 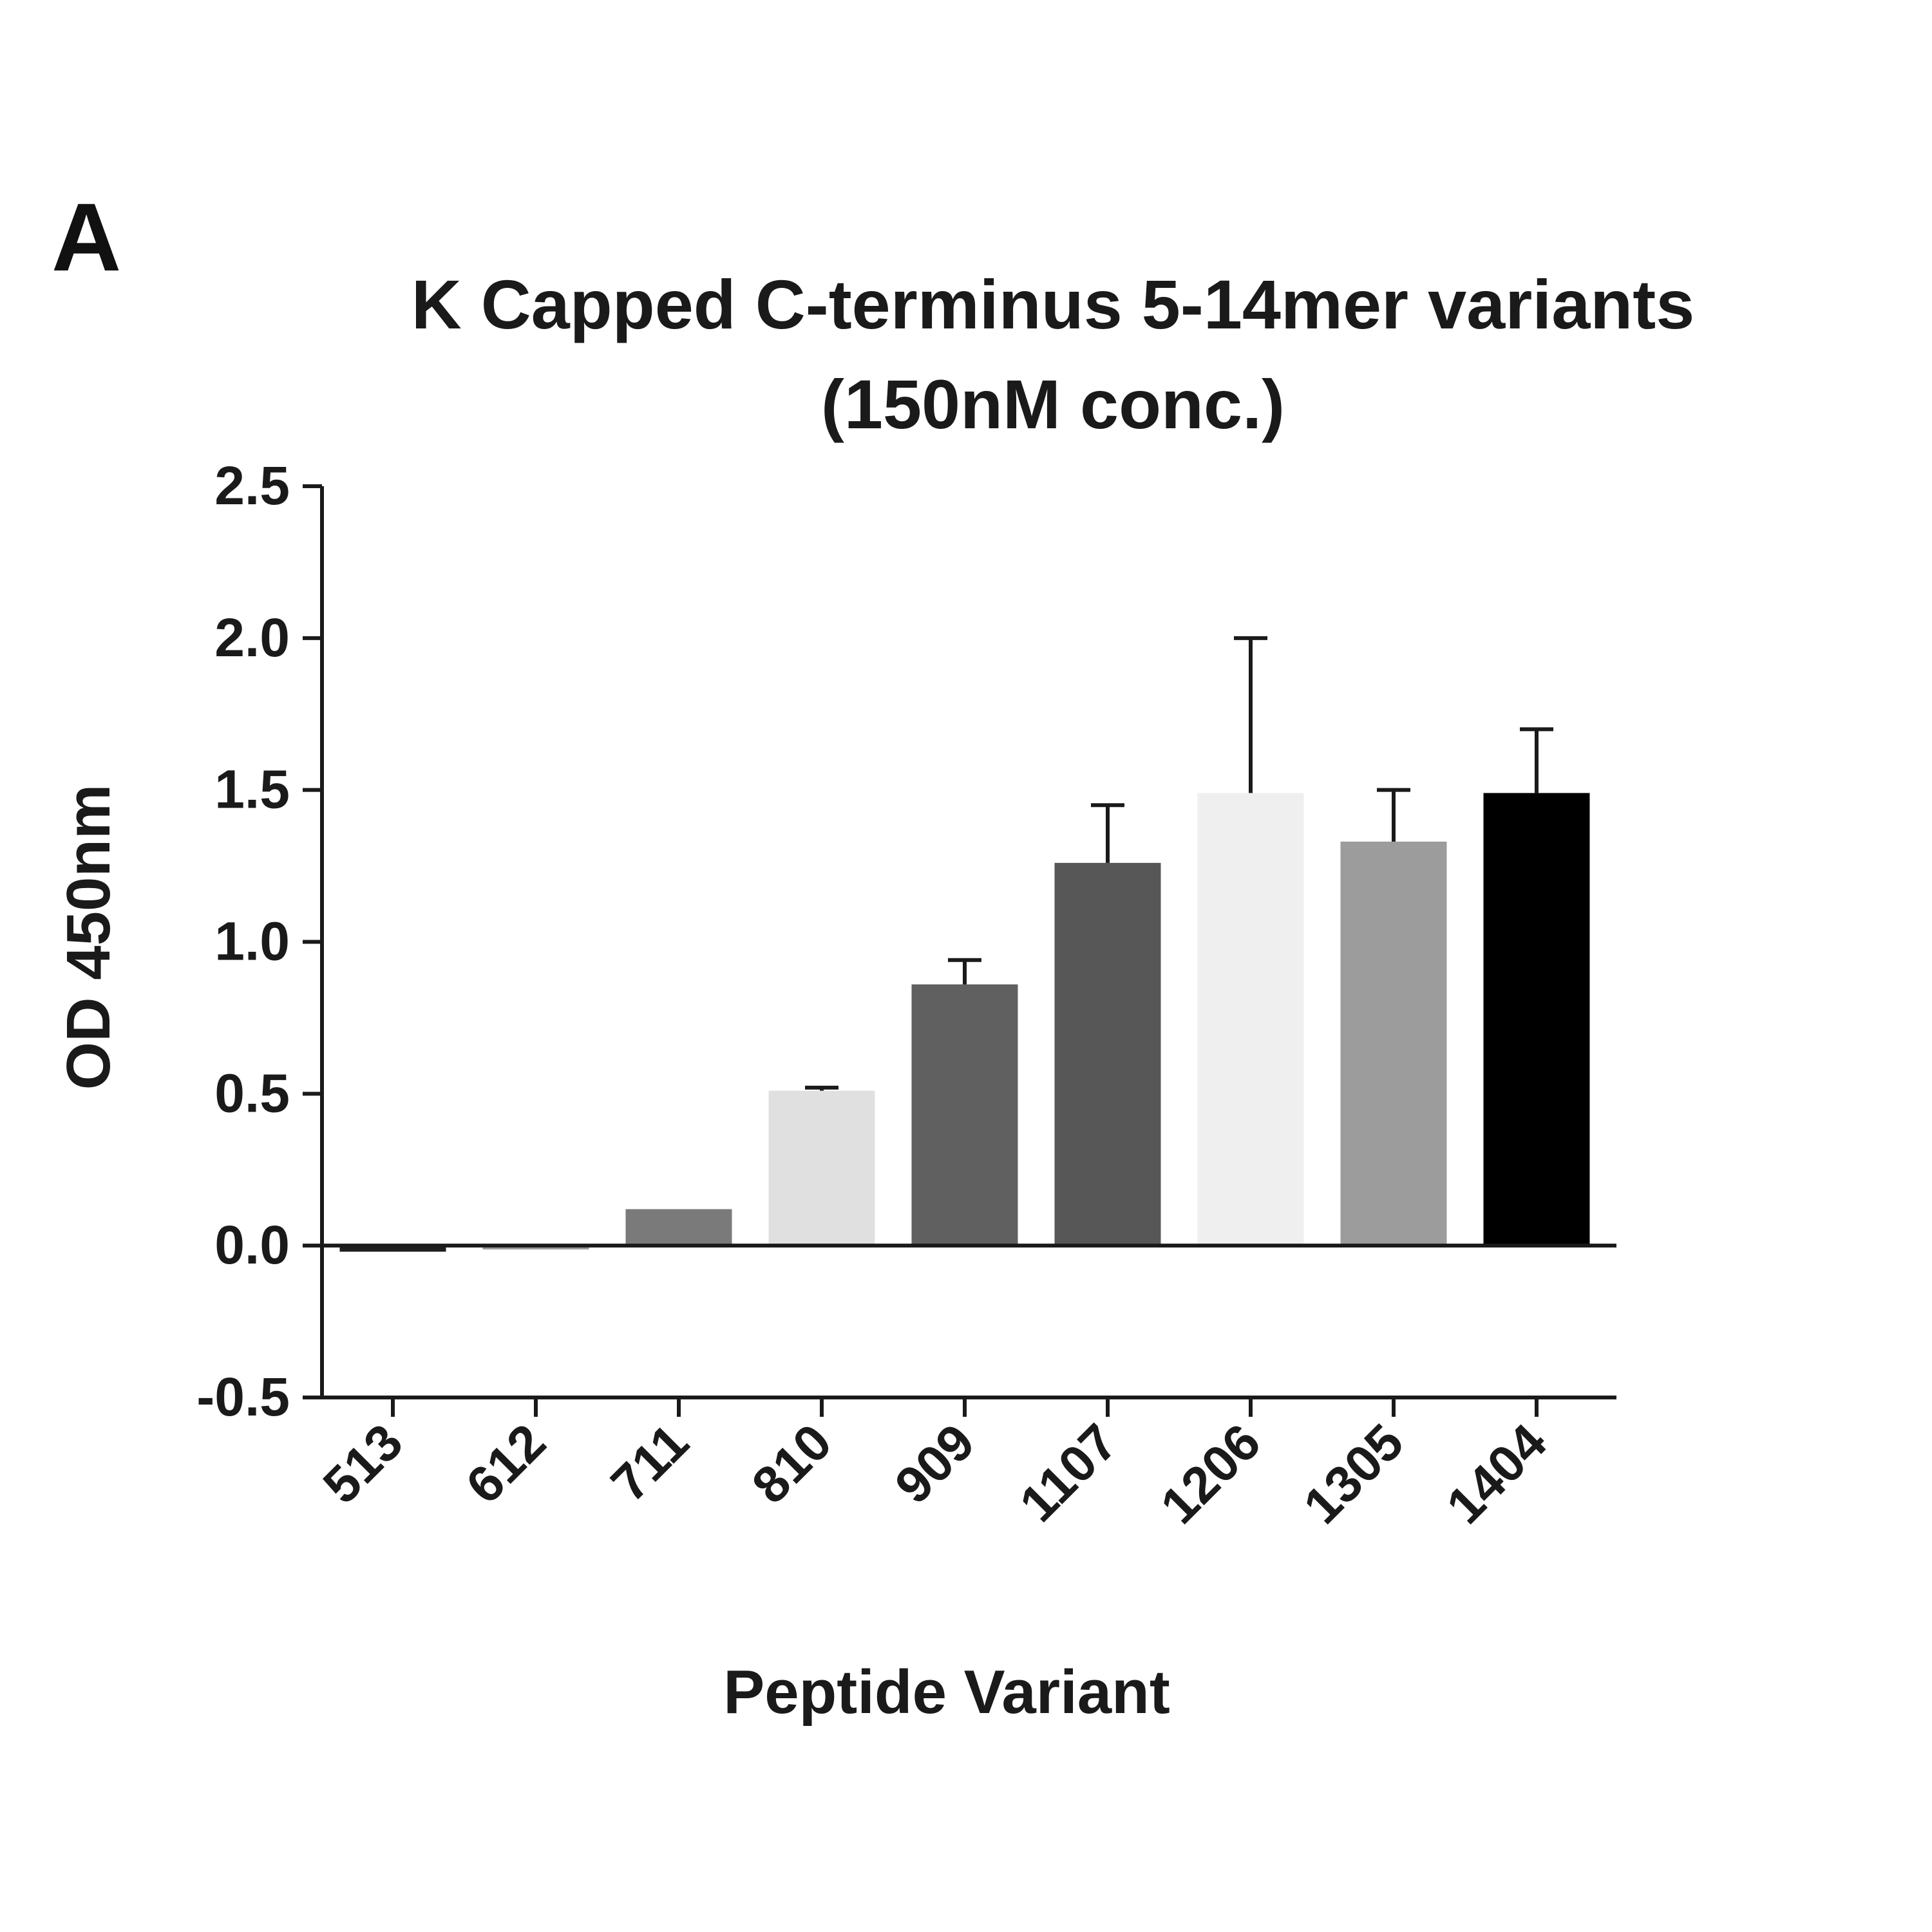 I want to click on y-tick-label: 2.5, so click(x=252, y=485).